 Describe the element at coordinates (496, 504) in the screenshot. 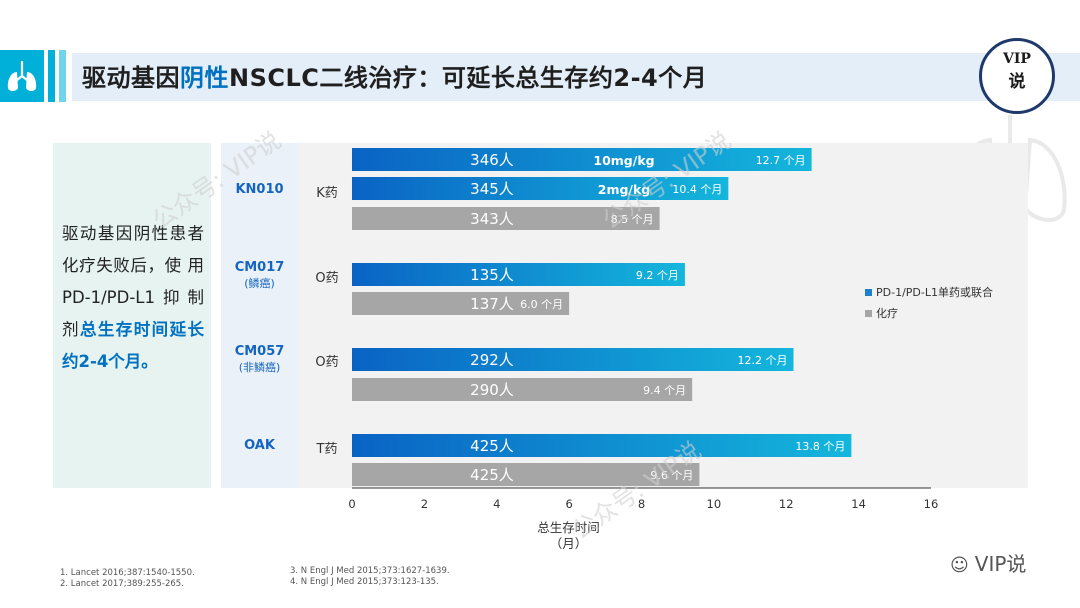

I see `x-tick-label-2: 4` at that location.